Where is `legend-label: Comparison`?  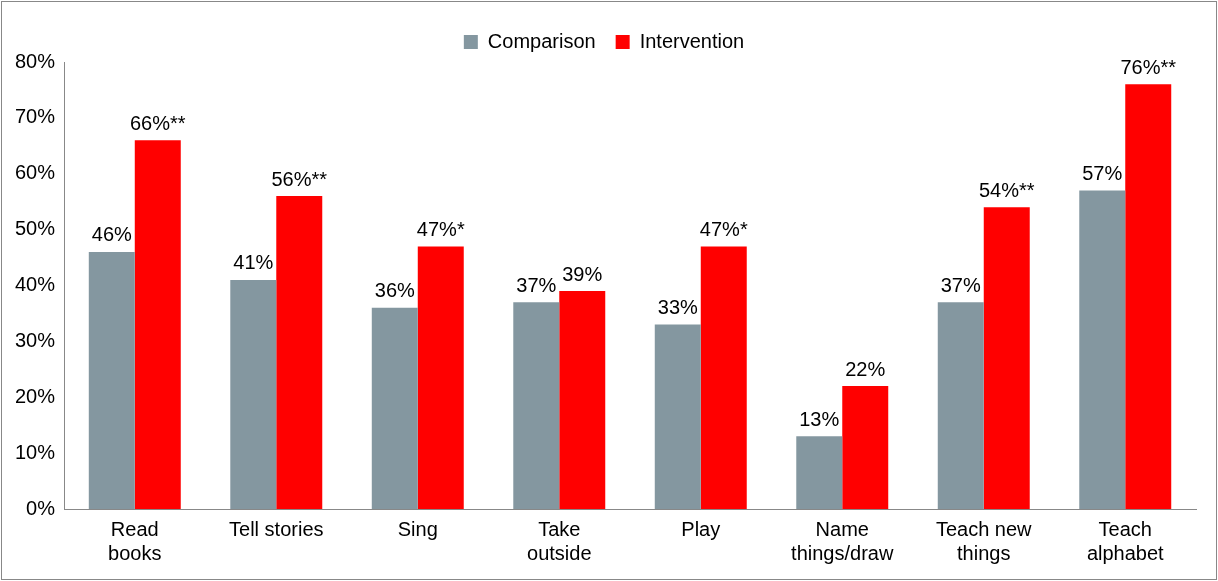 legend-label: Comparison is located at coordinates (541, 40).